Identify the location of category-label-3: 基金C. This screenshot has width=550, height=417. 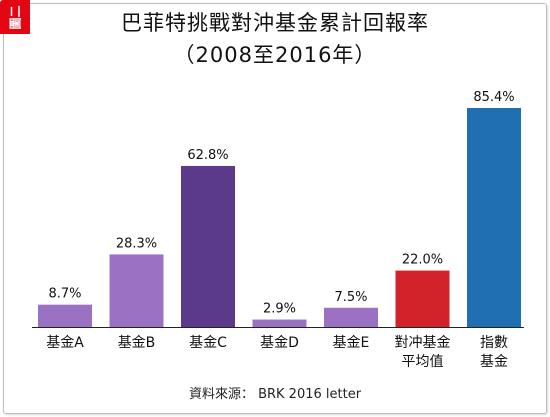
(208, 342).